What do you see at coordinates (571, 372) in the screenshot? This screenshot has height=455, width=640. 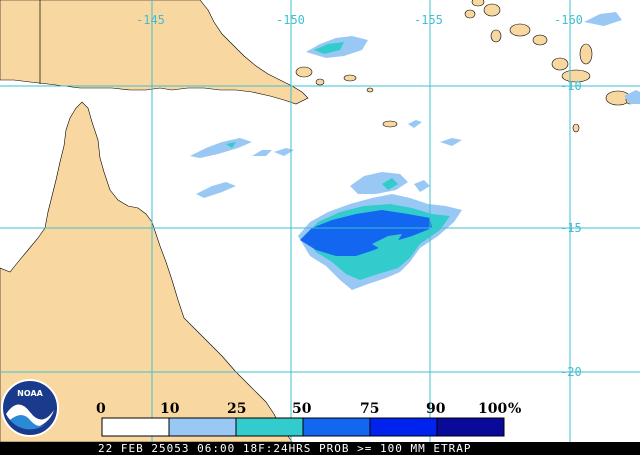 I see `latitude-label: -20` at bounding box center [571, 372].